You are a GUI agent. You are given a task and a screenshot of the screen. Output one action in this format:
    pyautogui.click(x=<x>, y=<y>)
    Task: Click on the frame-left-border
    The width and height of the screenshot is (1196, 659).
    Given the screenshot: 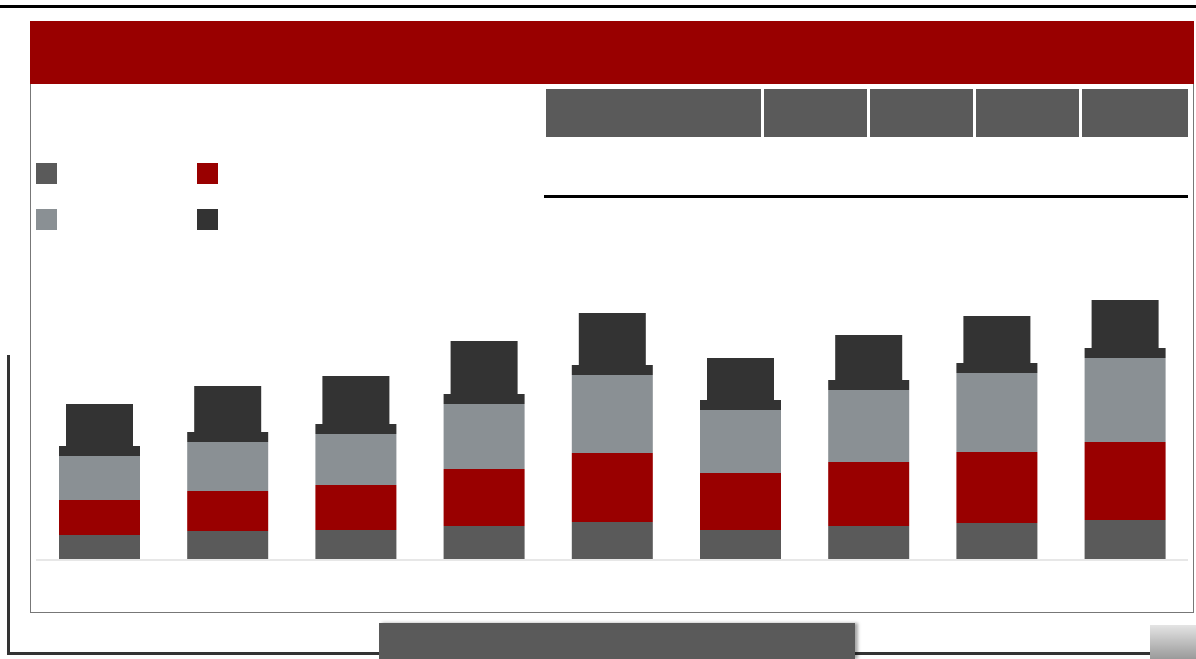 What is the action you would take?
    pyautogui.click(x=8, y=505)
    